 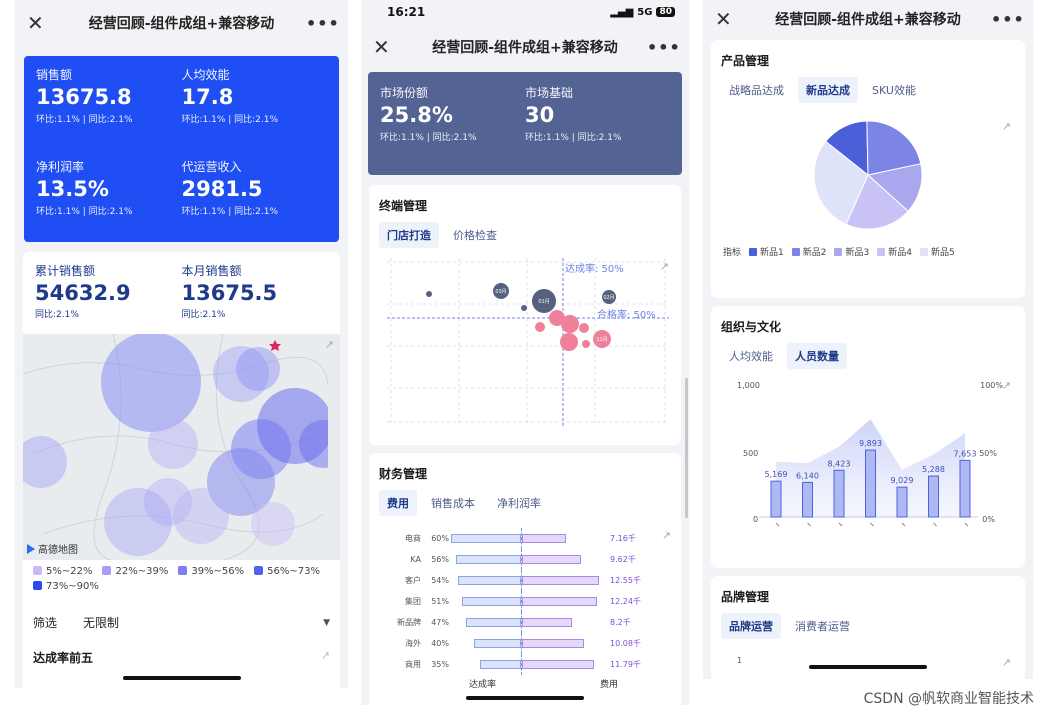 I want to click on pie-chart, so click(x=868, y=176).